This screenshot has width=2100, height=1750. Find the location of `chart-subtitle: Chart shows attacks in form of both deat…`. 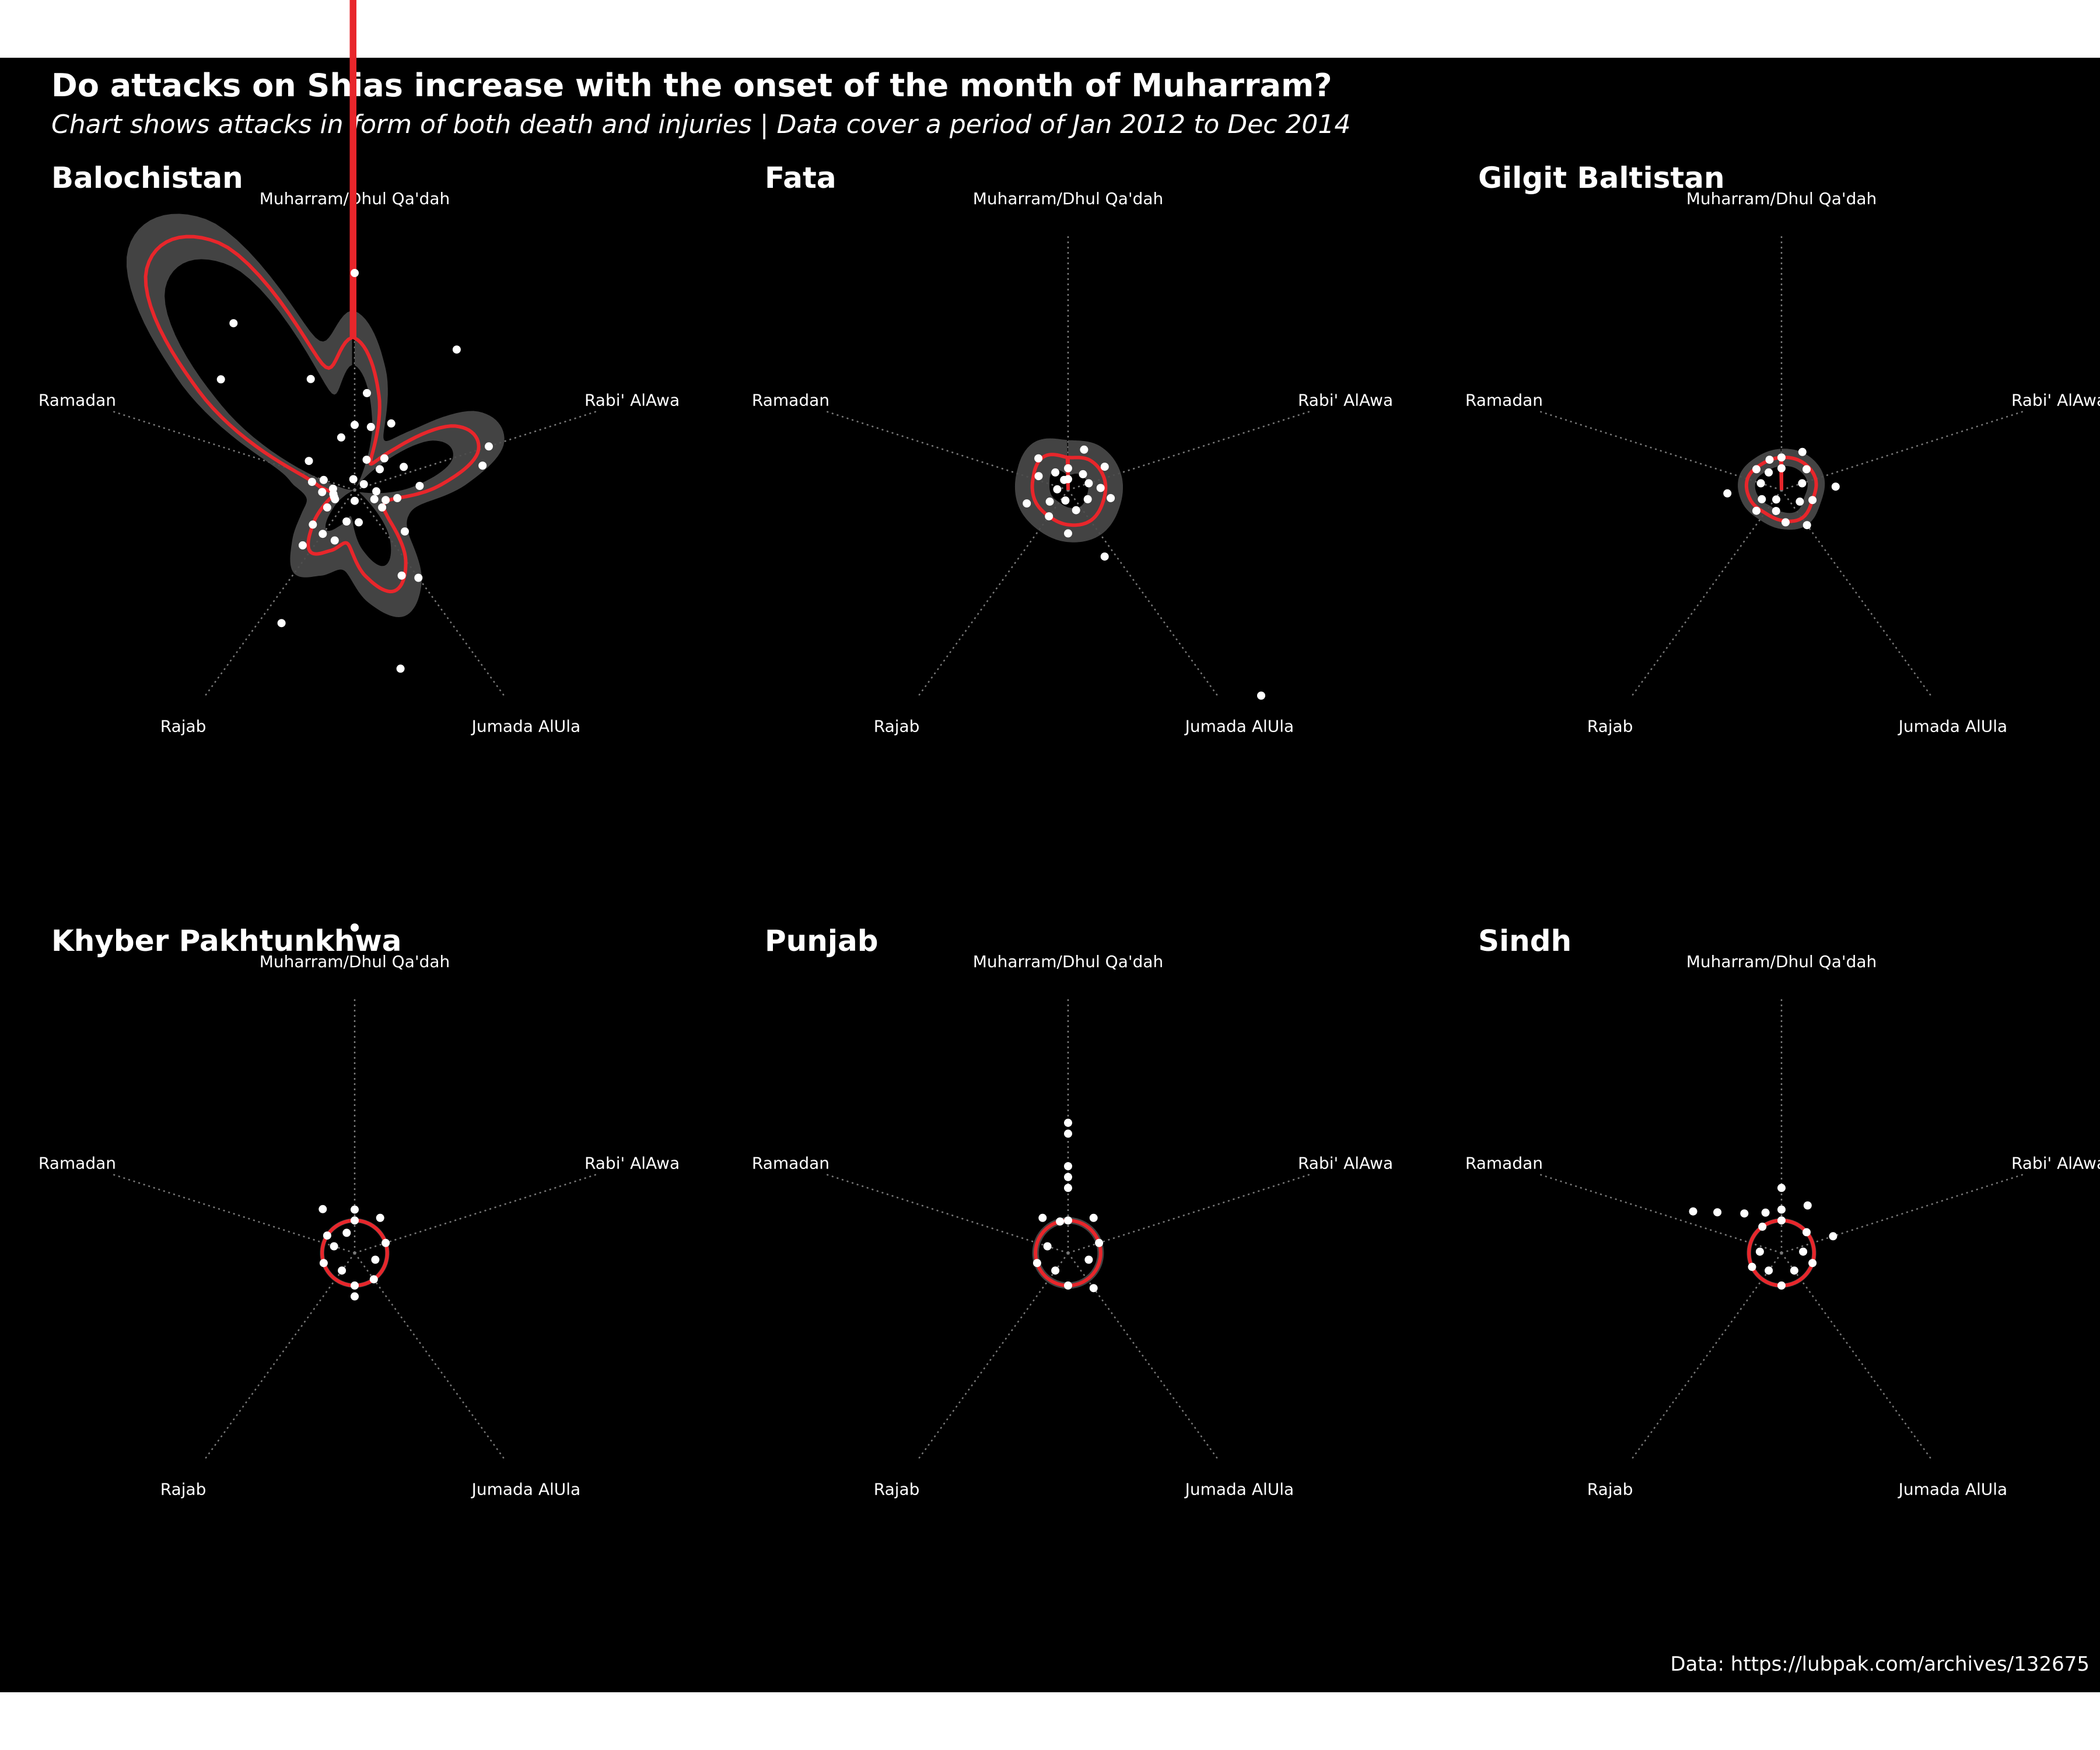

chart-subtitle: Chart shows attacks in form of both deat… is located at coordinates (701, 124).